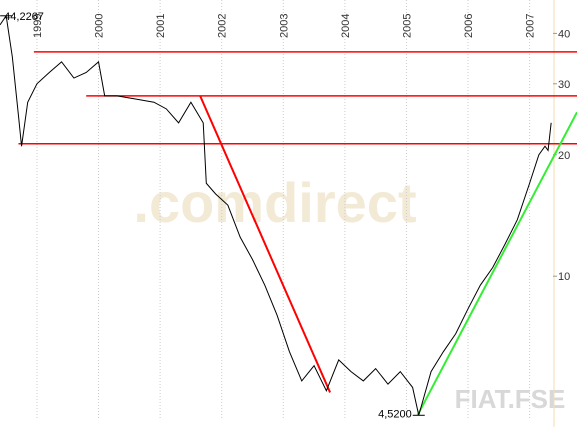 This screenshot has width=577, height=427. I want to click on x-tick-label: 2006, so click(469, 26).